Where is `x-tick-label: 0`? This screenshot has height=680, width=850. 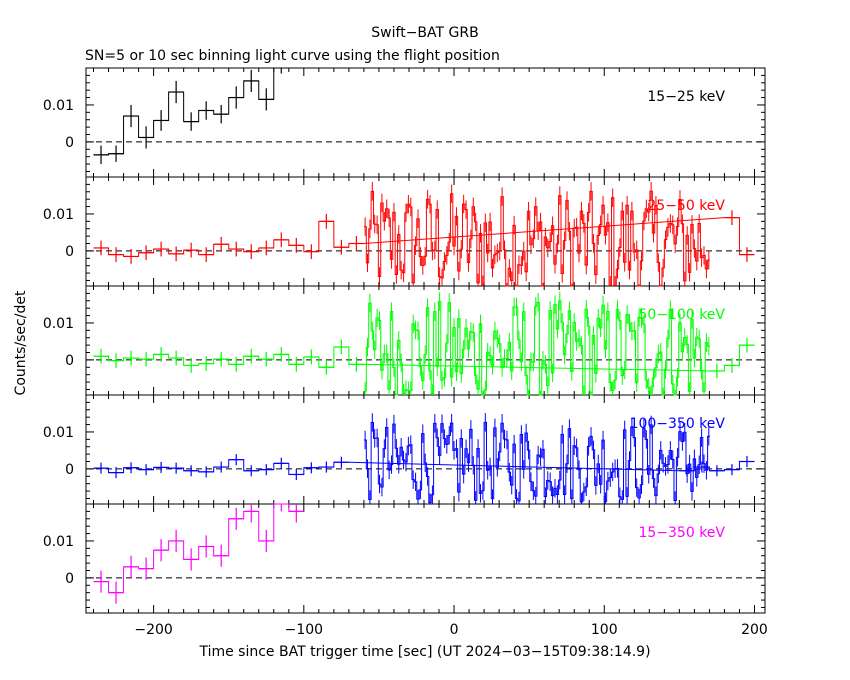 x-tick-label: 0 is located at coordinates (454, 630).